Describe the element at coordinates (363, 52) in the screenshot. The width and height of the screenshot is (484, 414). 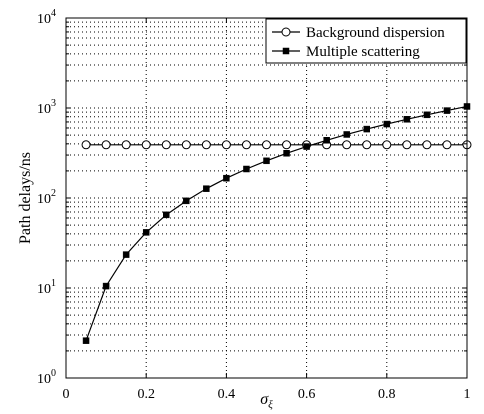
I see `legend-label: Multiple scattering` at that location.